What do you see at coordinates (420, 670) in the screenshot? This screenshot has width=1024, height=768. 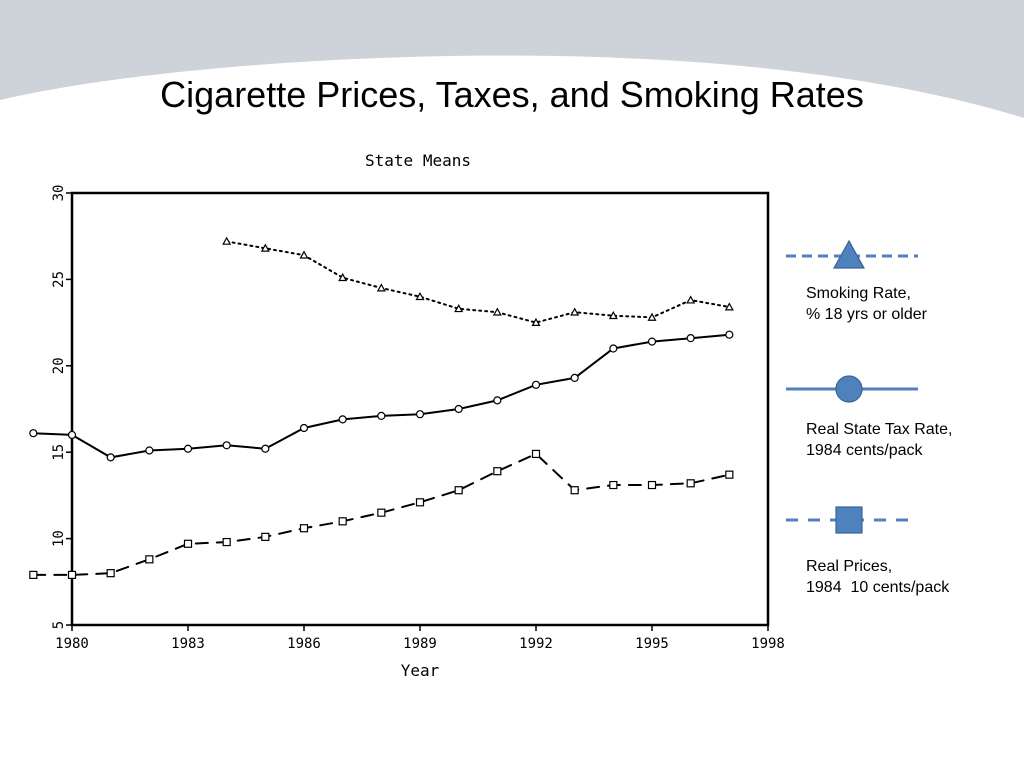 I see `x-axis-label: Year` at bounding box center [420, 670].